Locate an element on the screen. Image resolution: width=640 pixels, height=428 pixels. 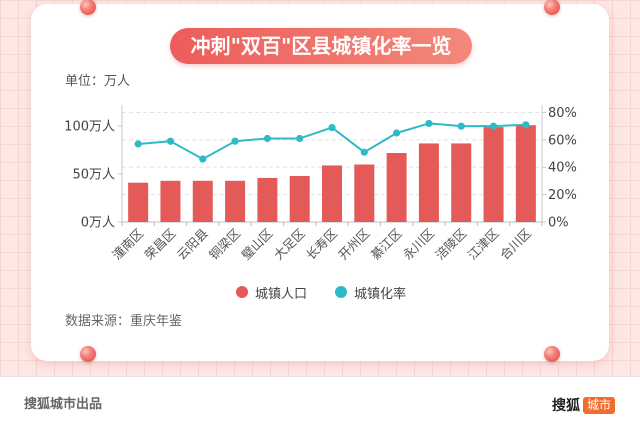
y-right-tick-label: 40% is located at coordinates (562, 168).